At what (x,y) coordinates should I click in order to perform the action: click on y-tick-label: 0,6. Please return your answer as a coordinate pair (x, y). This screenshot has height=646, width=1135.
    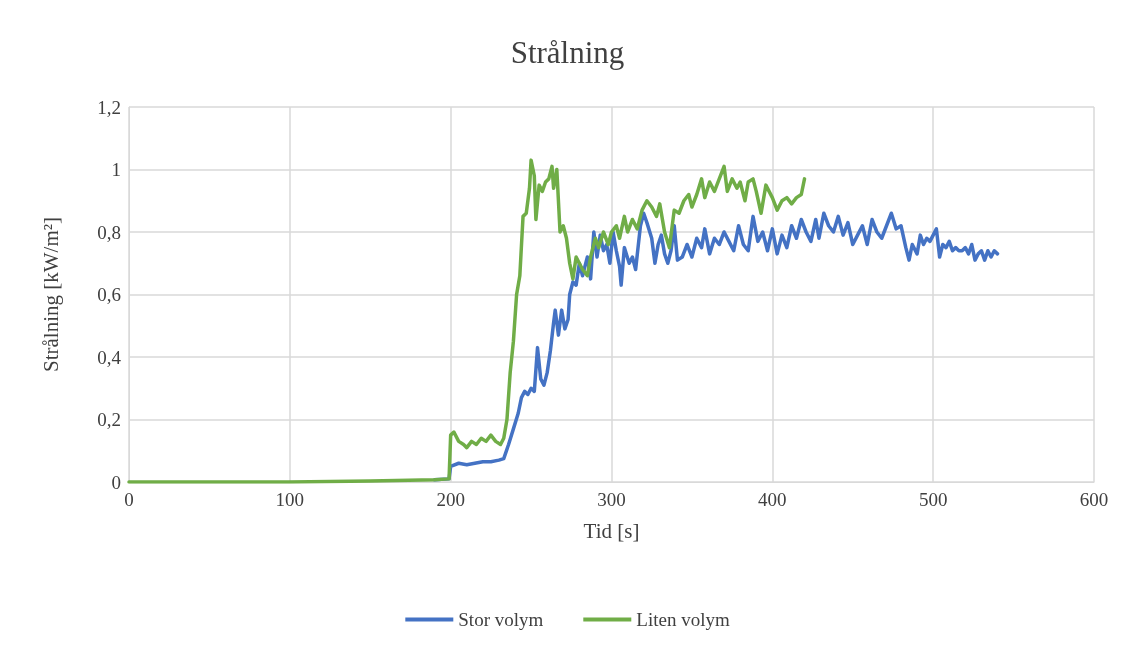
    Looking at the image, I should click on (109, 294).